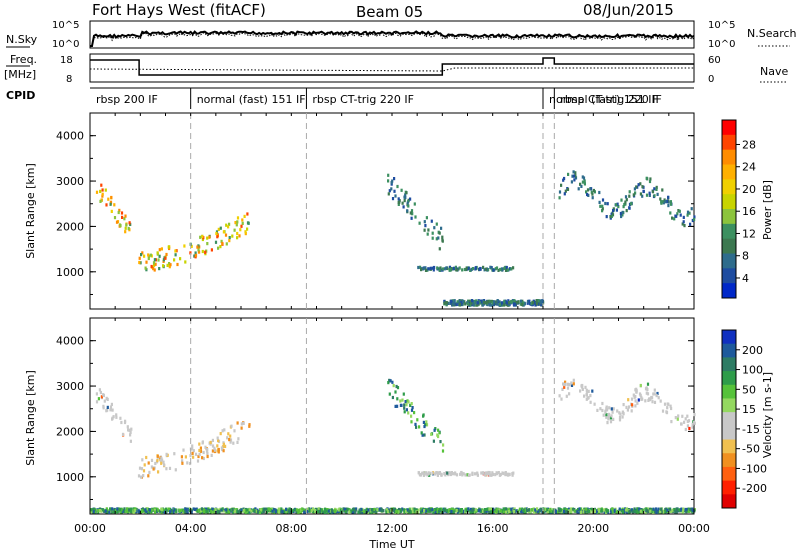 This screenshot has width=800, height=554. What do you see at coordinates (23, 59) in the screenshot?
I see `freq-label: Freq.` at bounding box center [23, 59].